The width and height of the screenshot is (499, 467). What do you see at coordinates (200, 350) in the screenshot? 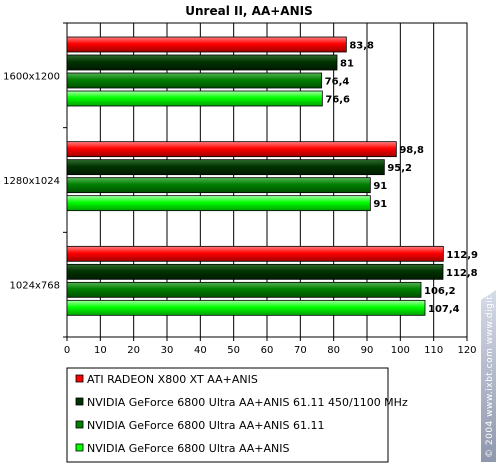
I see `x-tick-label: 40` at bounding box center [200, 350].